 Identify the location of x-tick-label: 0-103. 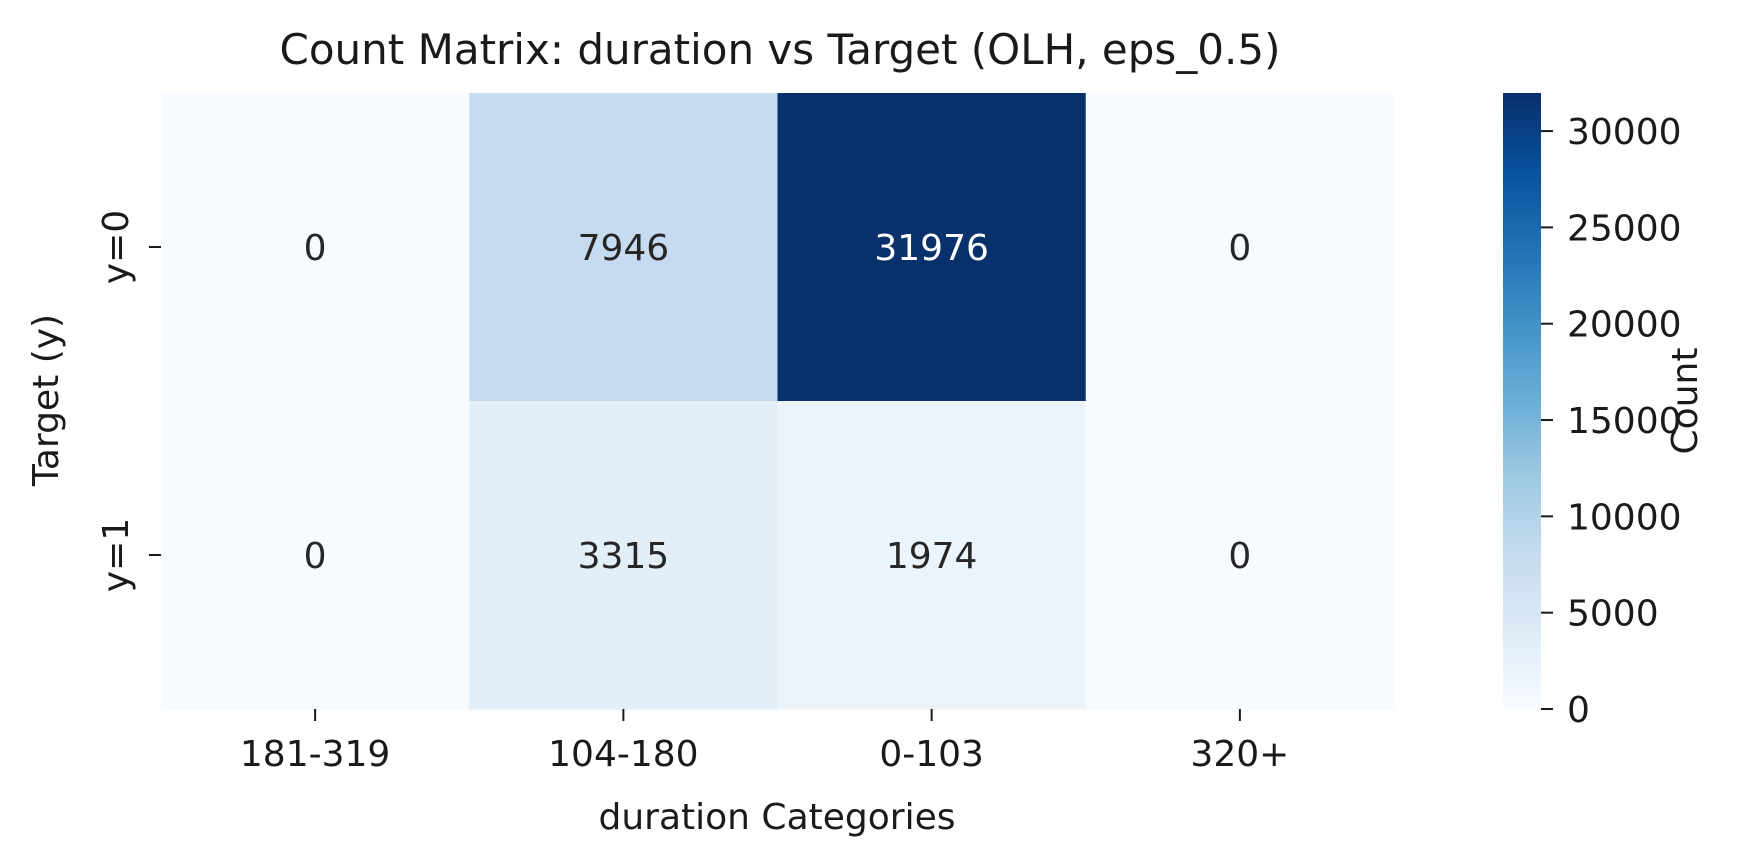
(931, 754).